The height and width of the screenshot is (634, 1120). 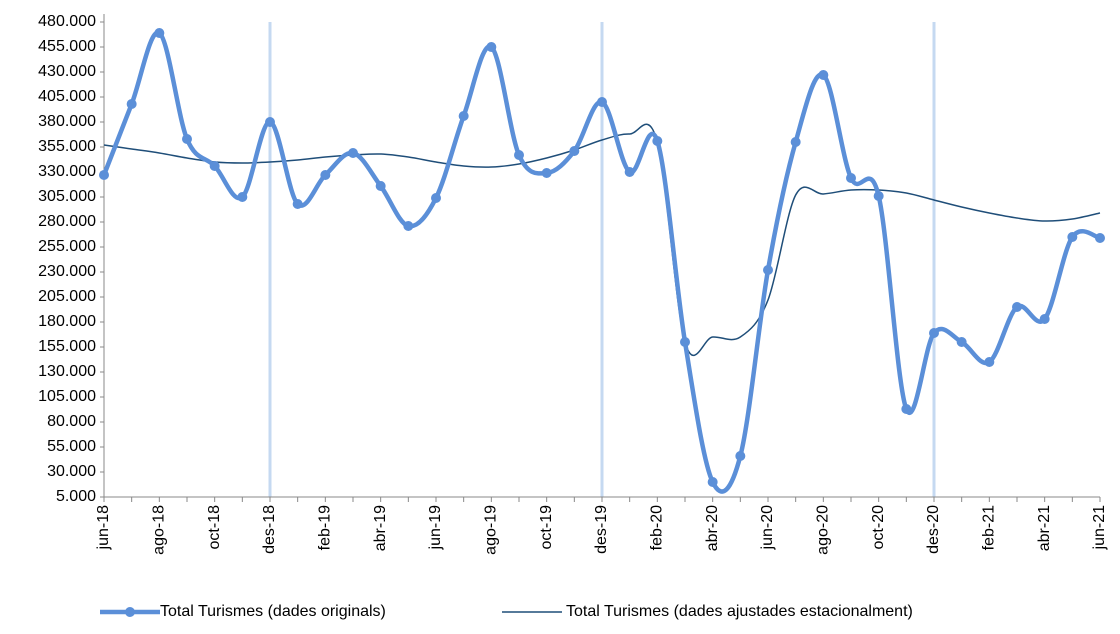 What do you see at coordinates (67, 196) in the screenshot?
I see `y-tick-label: 305.000` at bounding box center [67, 196].